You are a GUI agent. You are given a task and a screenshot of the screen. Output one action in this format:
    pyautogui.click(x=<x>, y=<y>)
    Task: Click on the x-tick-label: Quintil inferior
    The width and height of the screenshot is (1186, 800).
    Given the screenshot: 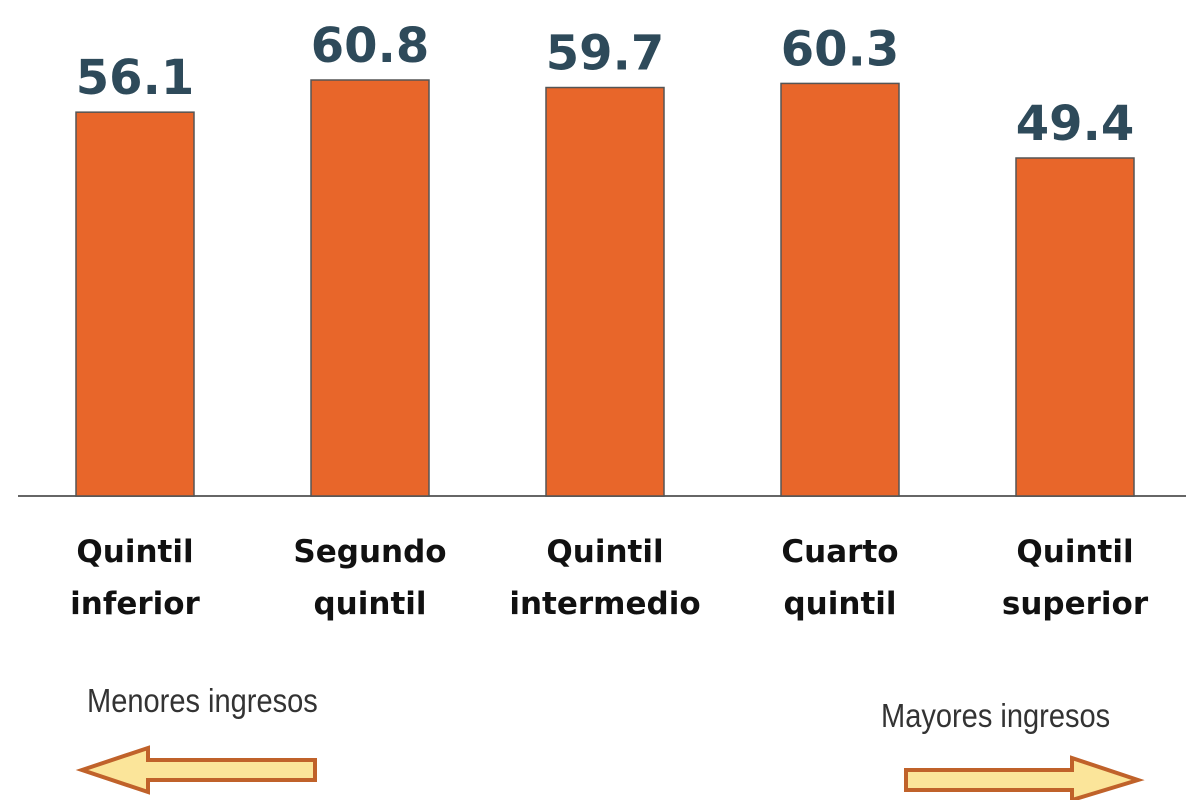 What is the action you would take?
    pyautogui.click(x=135, y=578)
    